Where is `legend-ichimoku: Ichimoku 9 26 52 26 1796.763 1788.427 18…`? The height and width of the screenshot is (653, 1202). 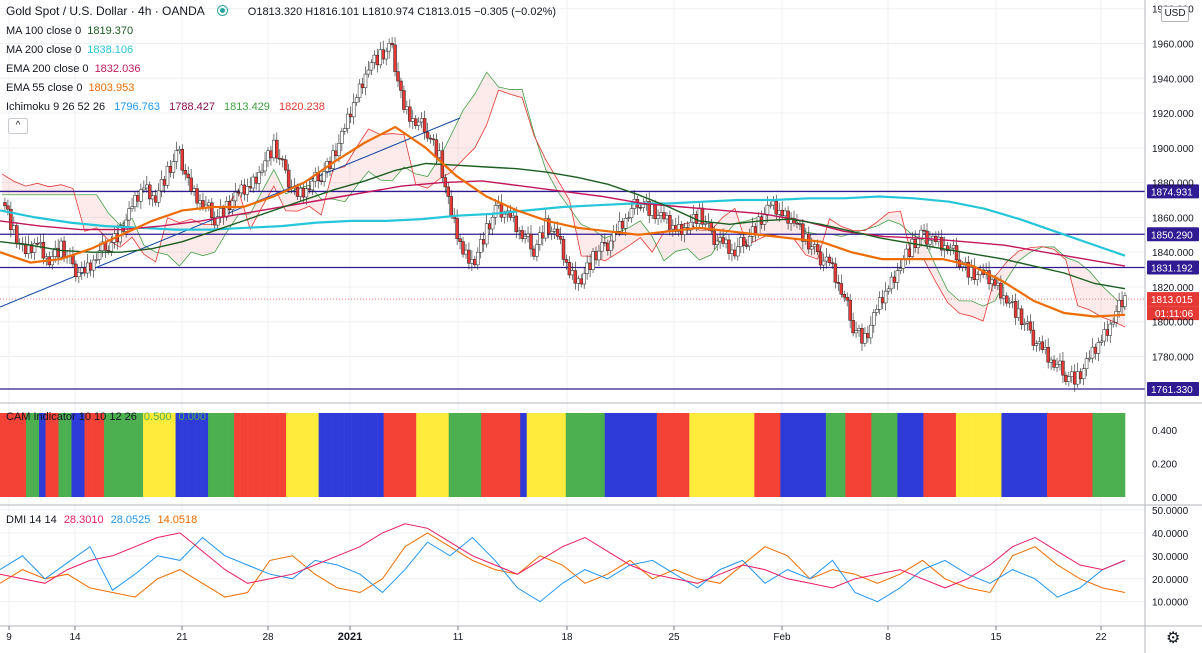 legend-ichimoku: Ichimoku 9 26 52 26 1796.763 1788.427 18… is located at coordinates (165, 107).